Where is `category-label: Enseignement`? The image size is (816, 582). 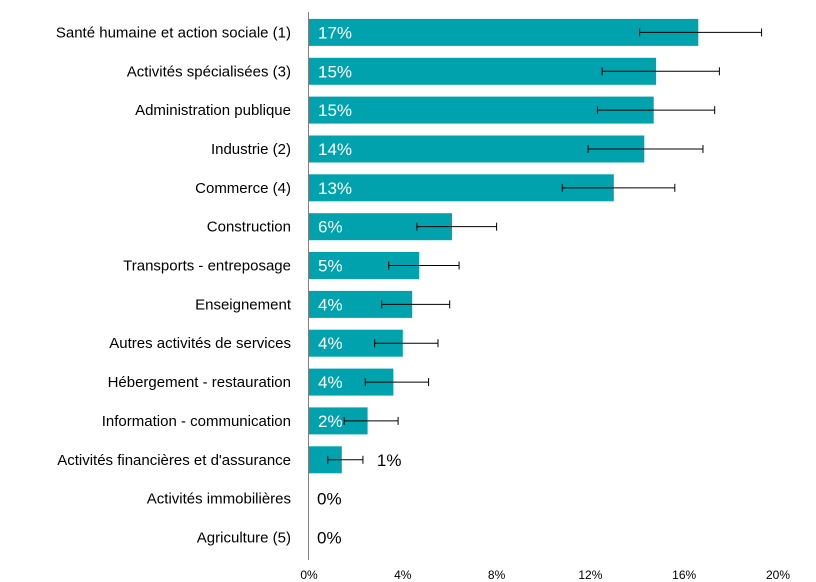 category-label: Enseignement is located at coordinates (243, 304).